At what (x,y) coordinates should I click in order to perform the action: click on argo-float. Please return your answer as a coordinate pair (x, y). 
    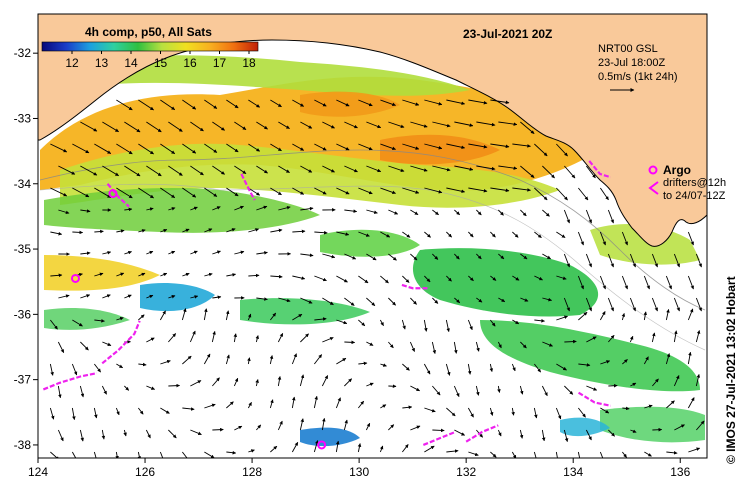
    Looking at the image, I should click on (322, 445).